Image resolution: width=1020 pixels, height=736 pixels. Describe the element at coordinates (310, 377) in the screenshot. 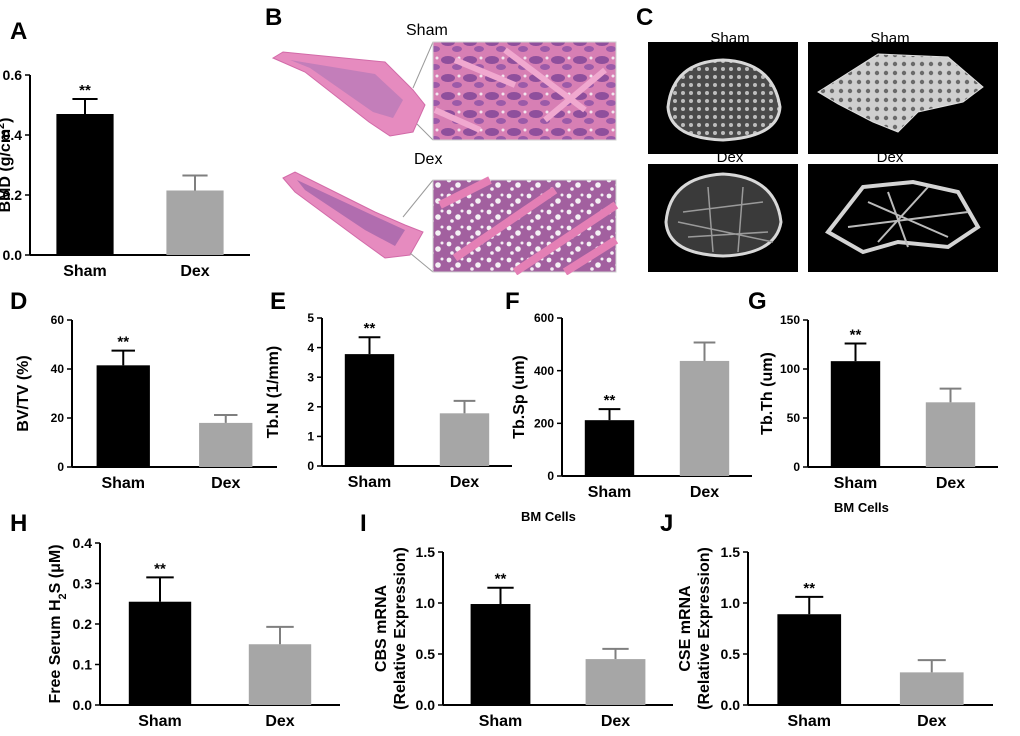

I see `chart-e-tick-label: 3` at that location.